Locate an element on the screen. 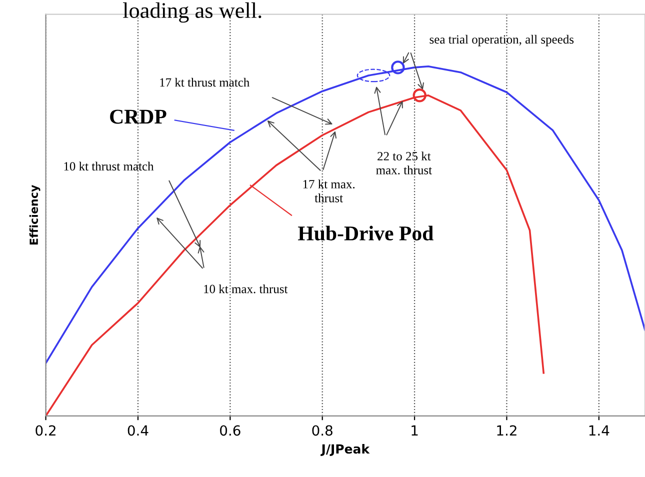 This screenshot has width=645, height=477. text: Hub-Drive Pod is located at coordinates (366, 233).